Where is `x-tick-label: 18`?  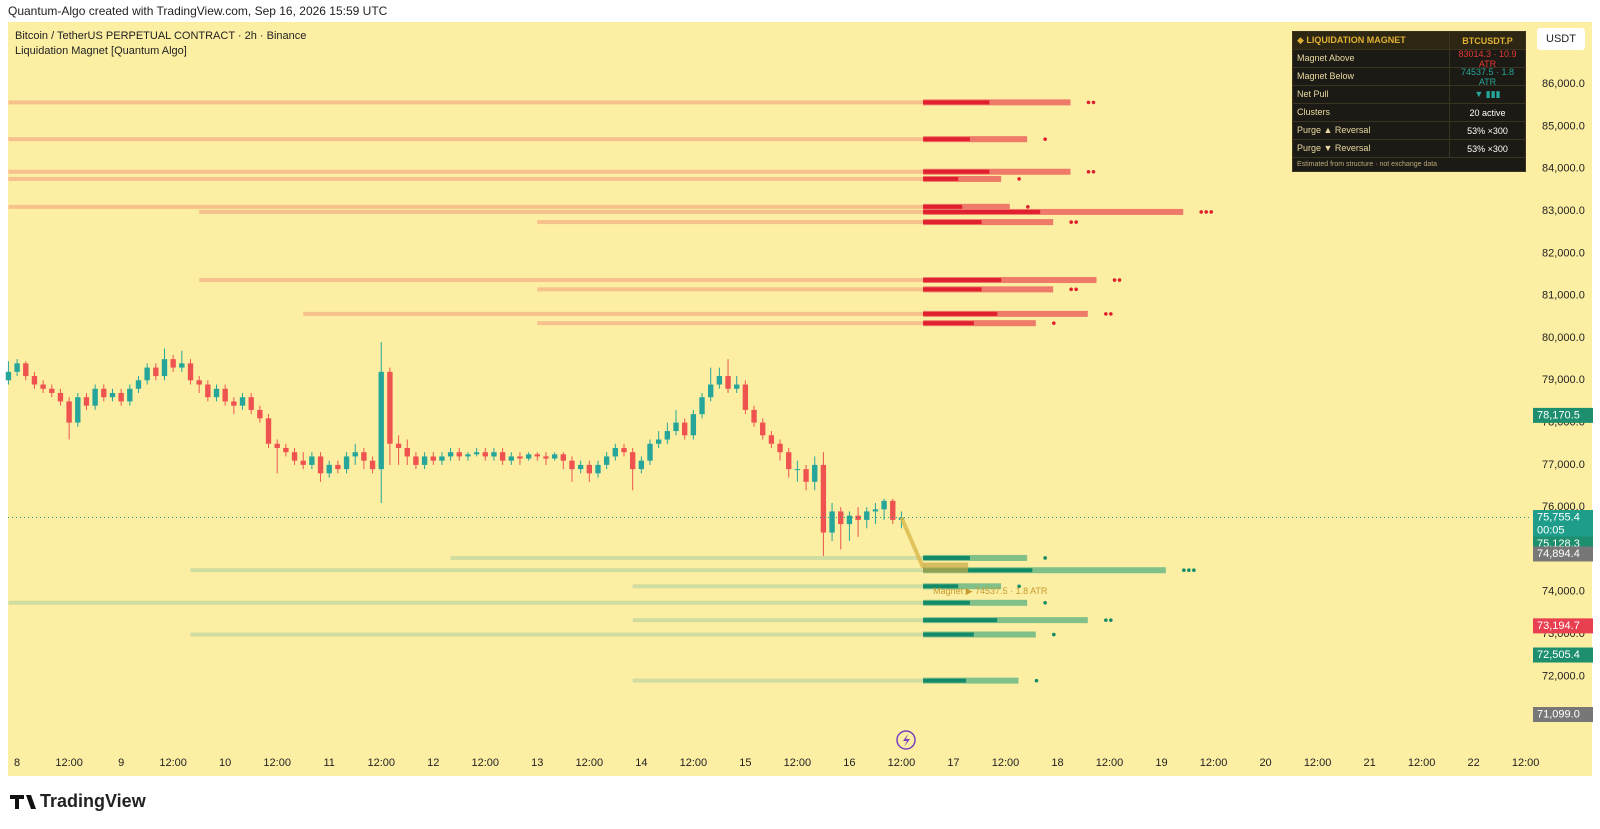
x-tick-label: 18 is located at coordinates (1057, 763).